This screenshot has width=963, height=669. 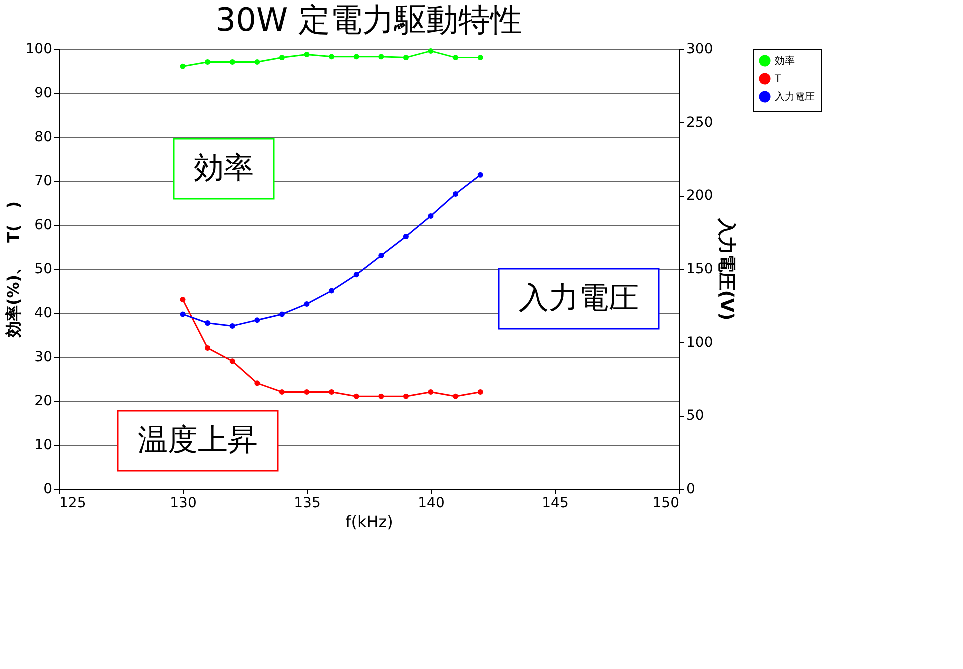 I want to click on legend-label: 効率, so click(x=785, y=61).